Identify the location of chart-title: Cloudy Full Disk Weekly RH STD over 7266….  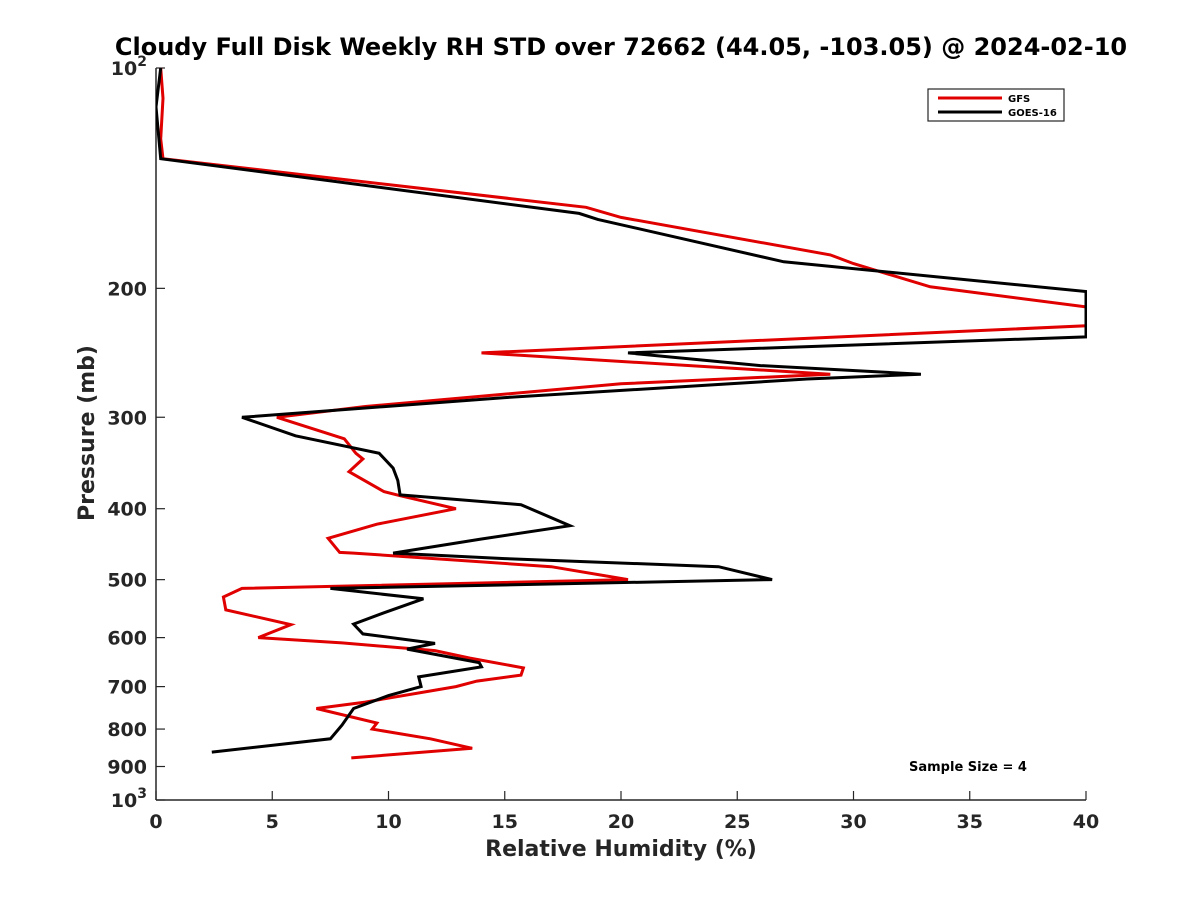
(621, 47).